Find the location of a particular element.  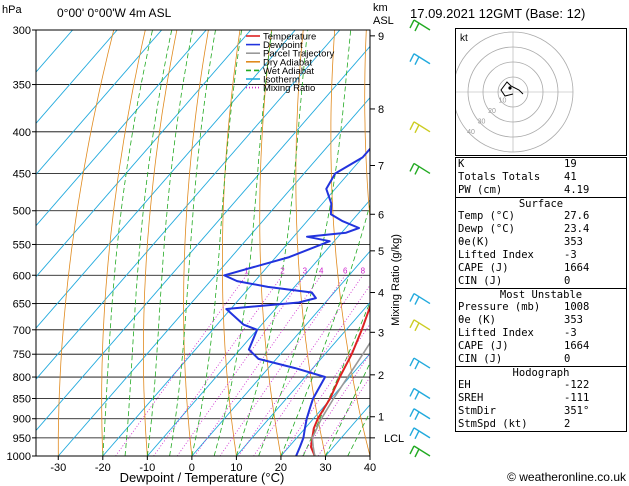

hodograph-stats-title: Hodograph is located at coordinates (541, 373).